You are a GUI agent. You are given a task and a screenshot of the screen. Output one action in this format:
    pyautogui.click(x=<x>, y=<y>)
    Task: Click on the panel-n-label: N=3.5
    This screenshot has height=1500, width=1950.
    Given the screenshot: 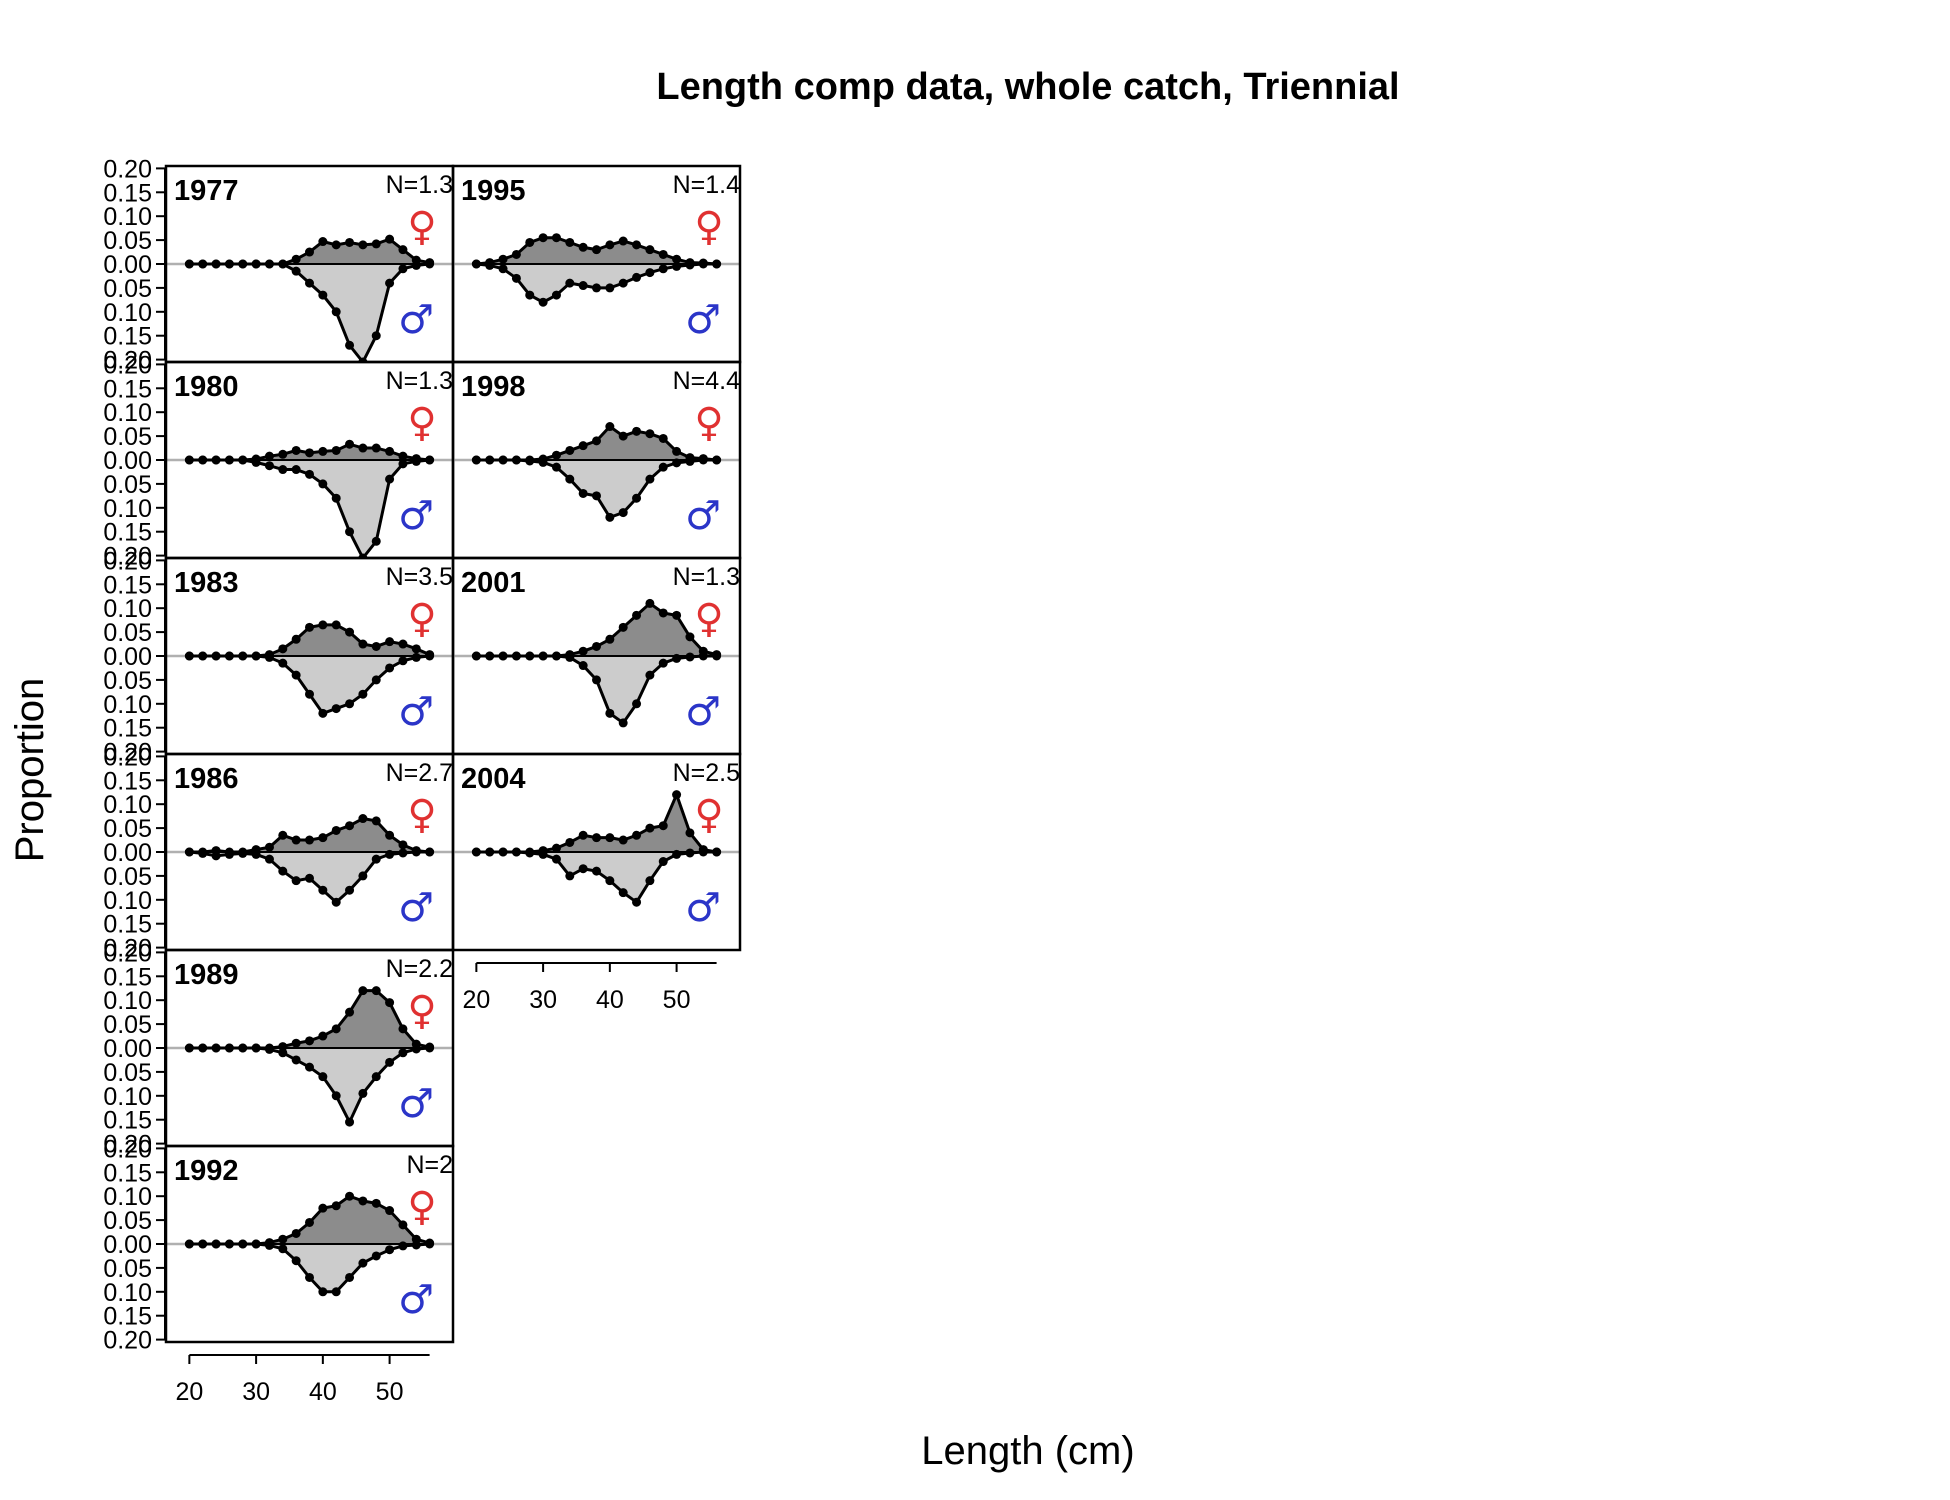 What is the action you would take?
    pyautogui.click(x=419, y=577)
    